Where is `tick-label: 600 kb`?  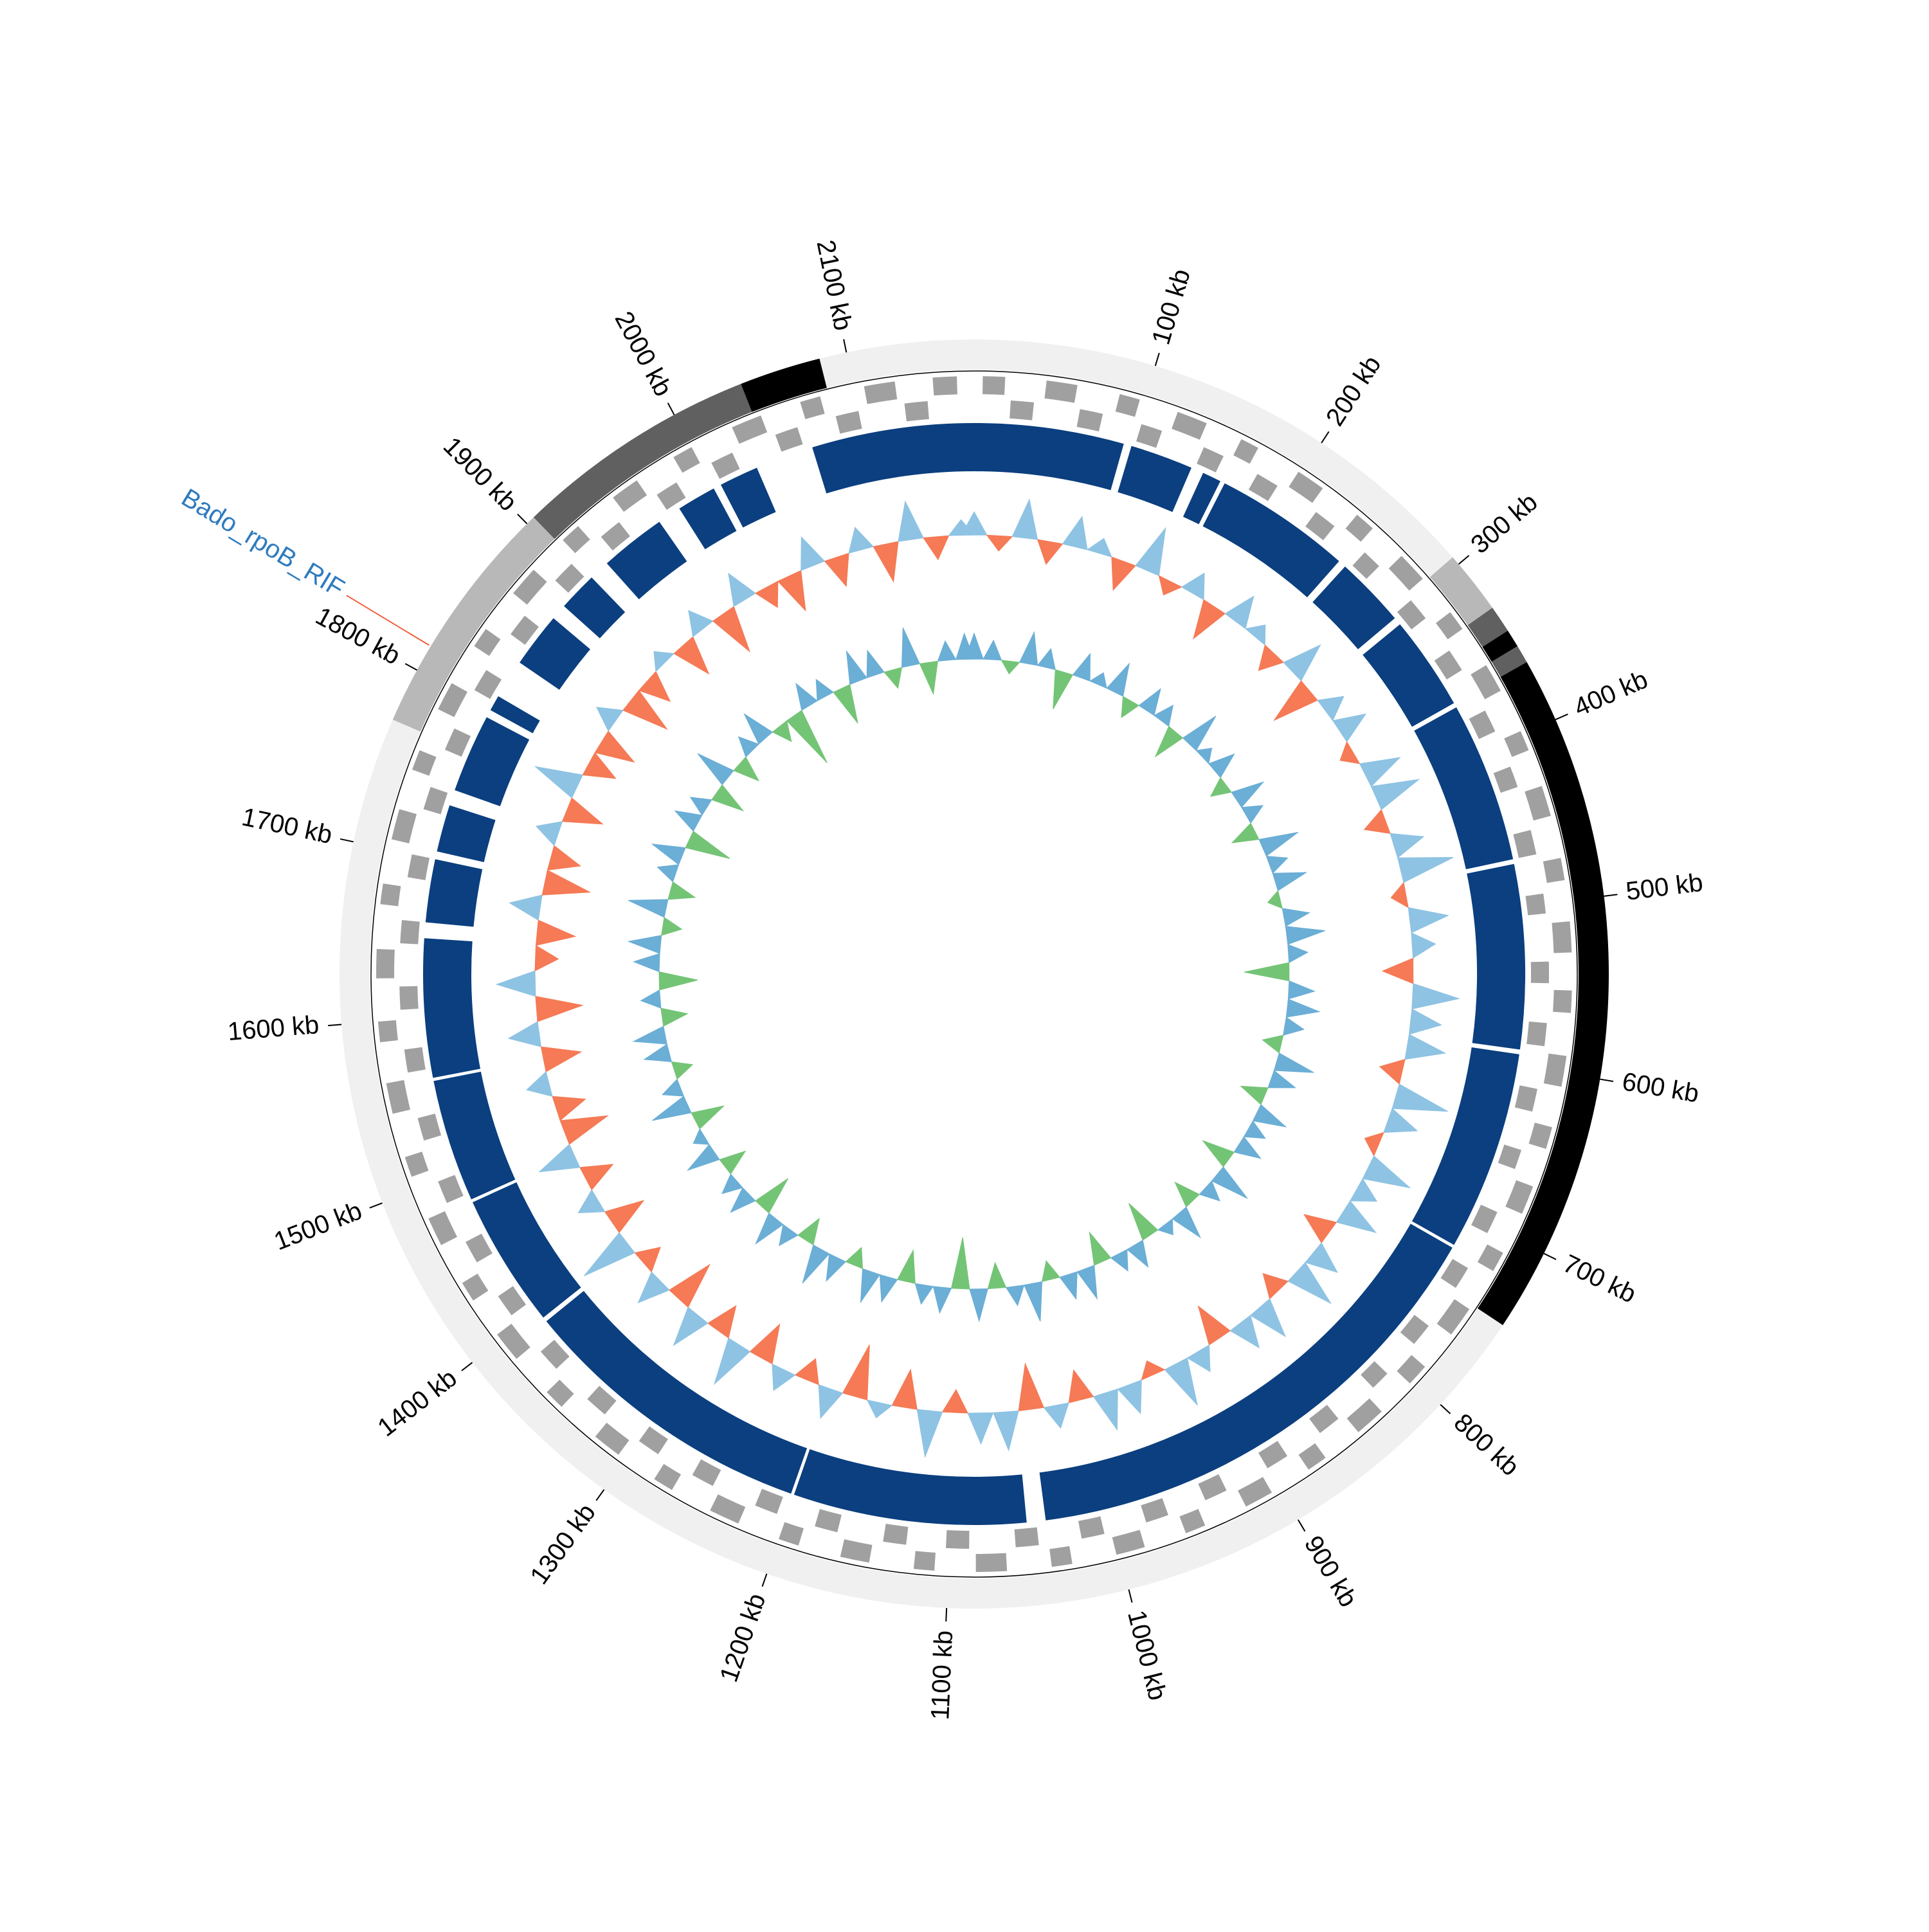 tick-label: 600 kb is located at coordinates (1660, 1087).